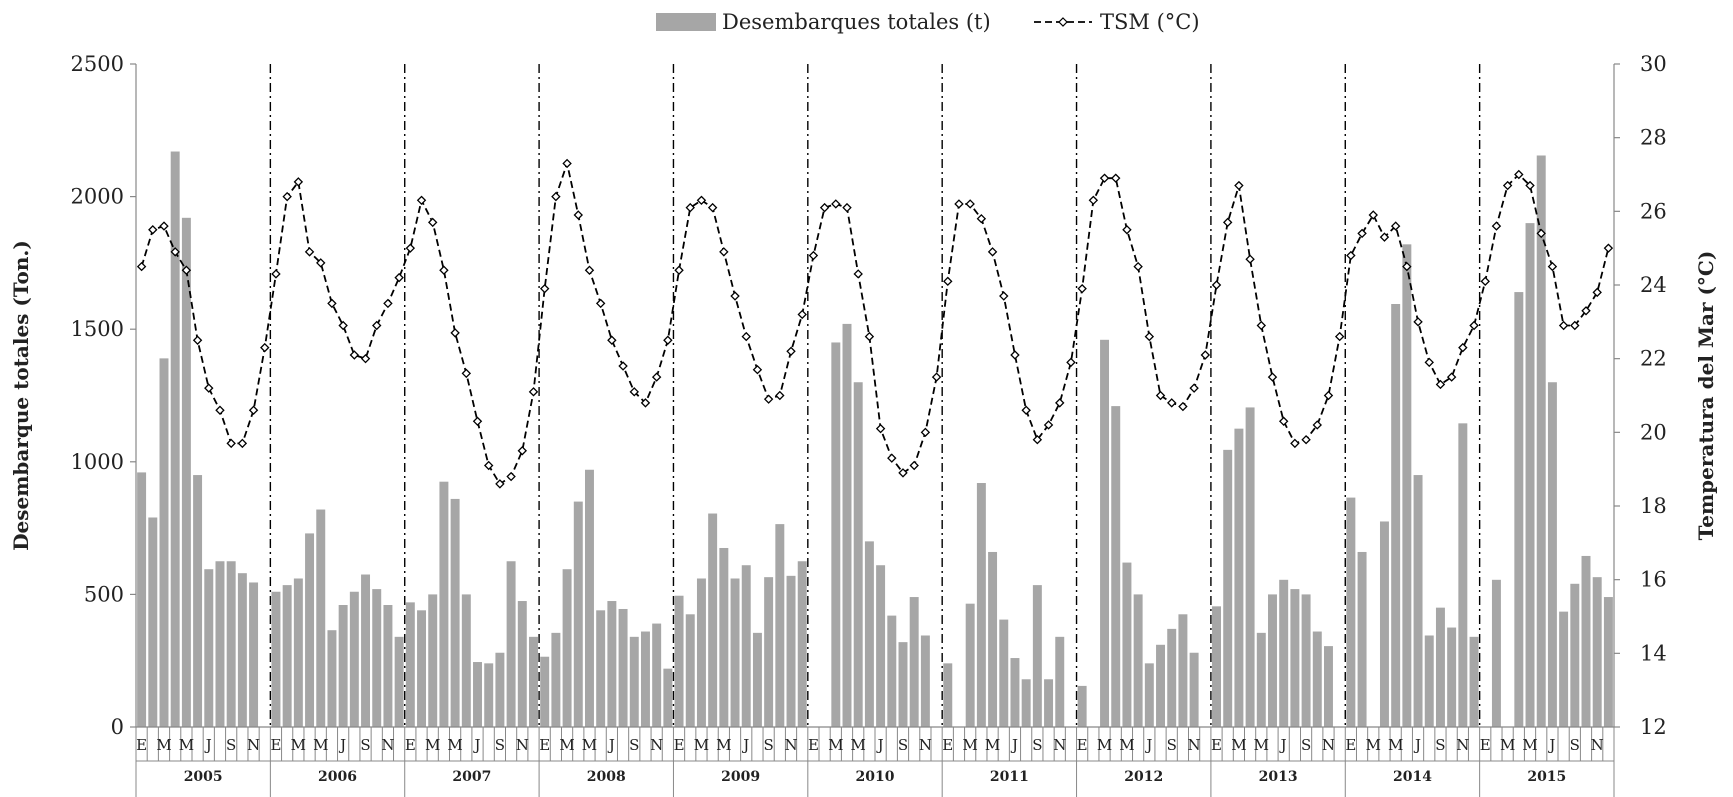 The width and height of the screenshot is (1733, 797). I want to click on year-label: 2010, so click(875, 777).